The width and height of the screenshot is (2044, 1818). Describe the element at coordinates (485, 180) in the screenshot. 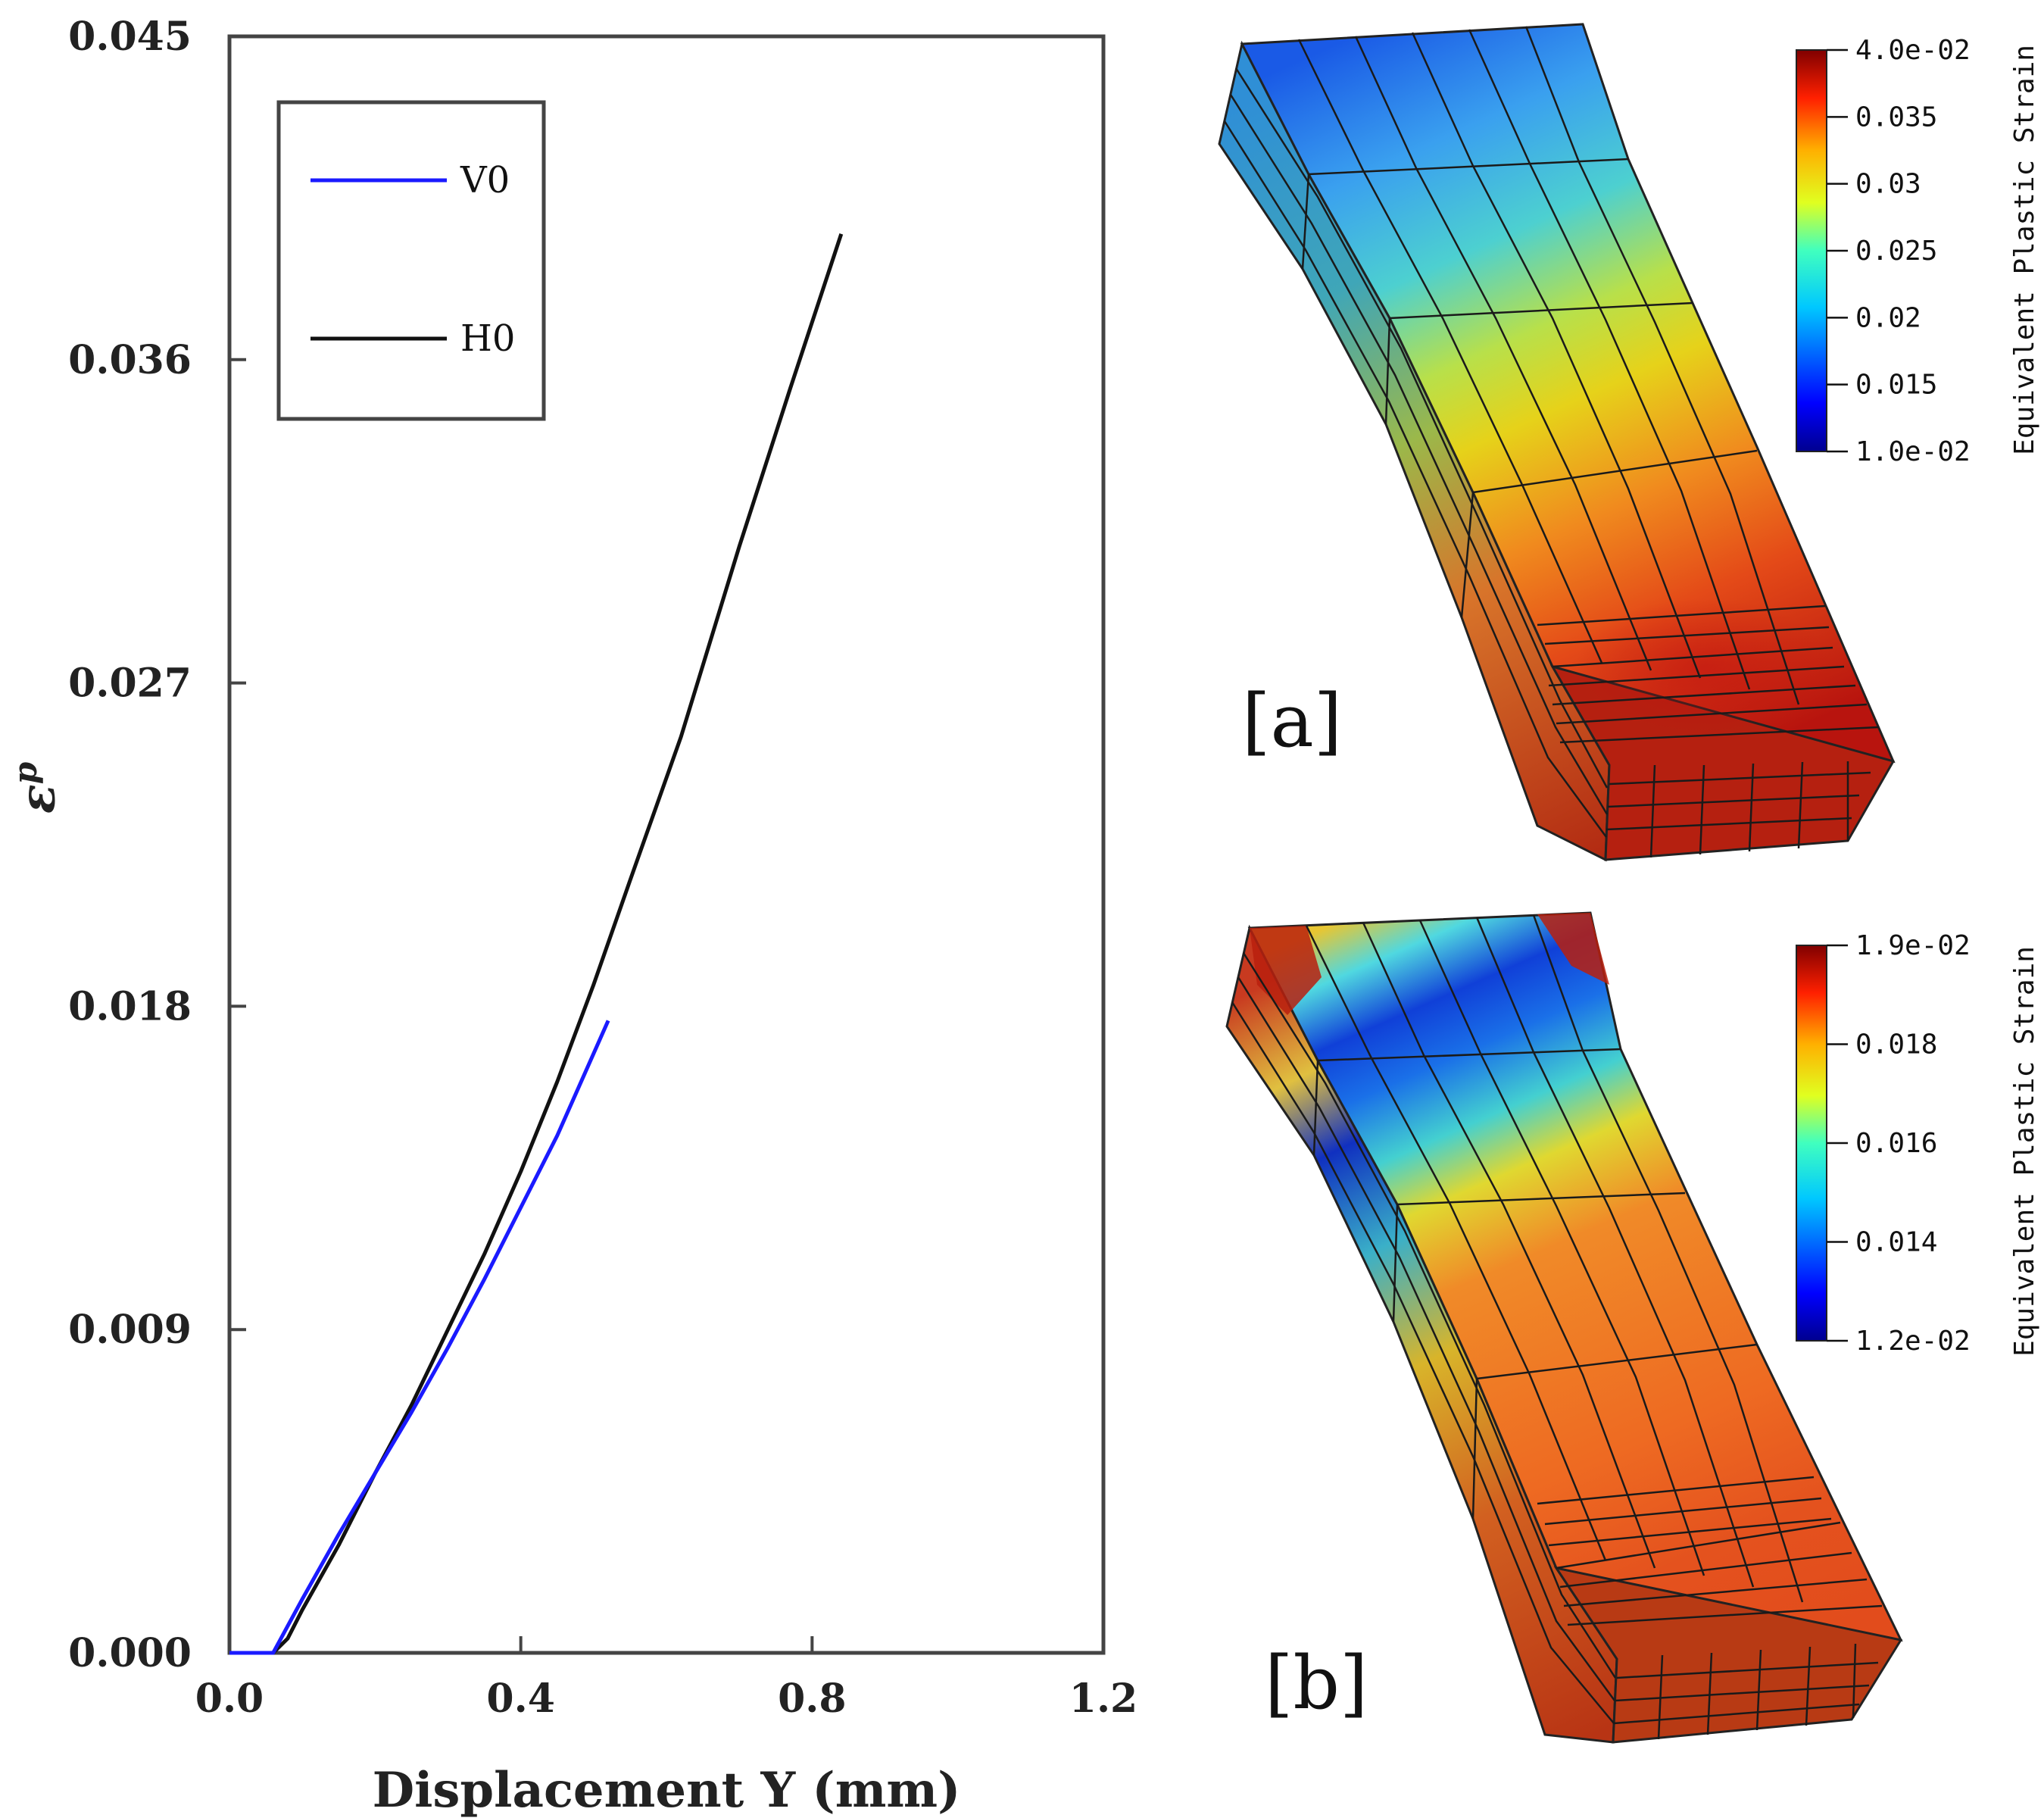

I see `legend-label-v0: V0` at that location.